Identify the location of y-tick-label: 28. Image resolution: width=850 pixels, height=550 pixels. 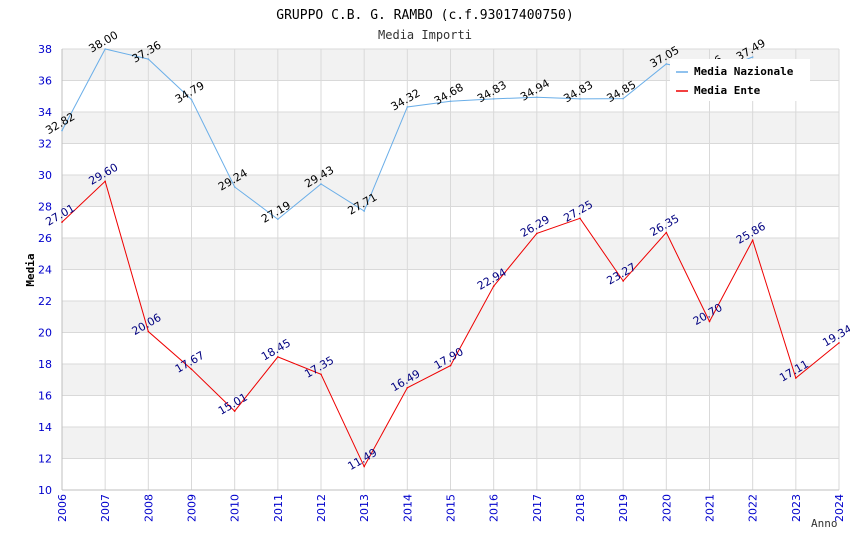
(45, 207).